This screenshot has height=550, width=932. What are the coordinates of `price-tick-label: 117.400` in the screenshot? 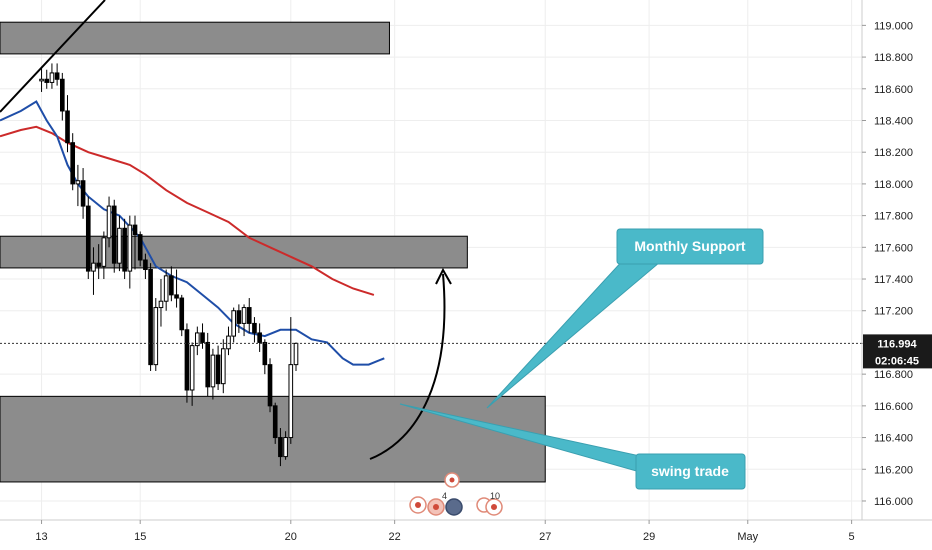 It's located at (893, 280).